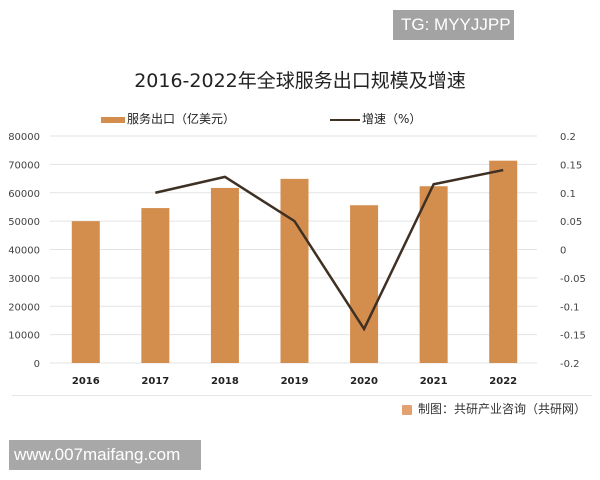 This screenshot has height=480, width=600. I want to click on y-axis-tick: 80000, so click(24, 137).